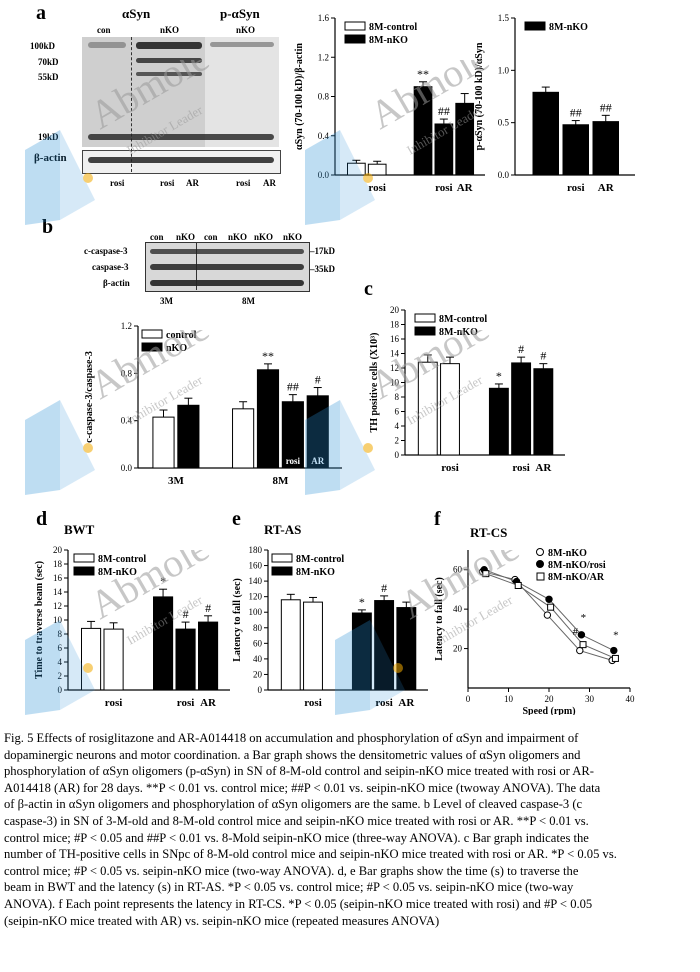 The width and height of the screenshot is (700, 972). I want to click on x-tick-label: 40, so click(631, 699).